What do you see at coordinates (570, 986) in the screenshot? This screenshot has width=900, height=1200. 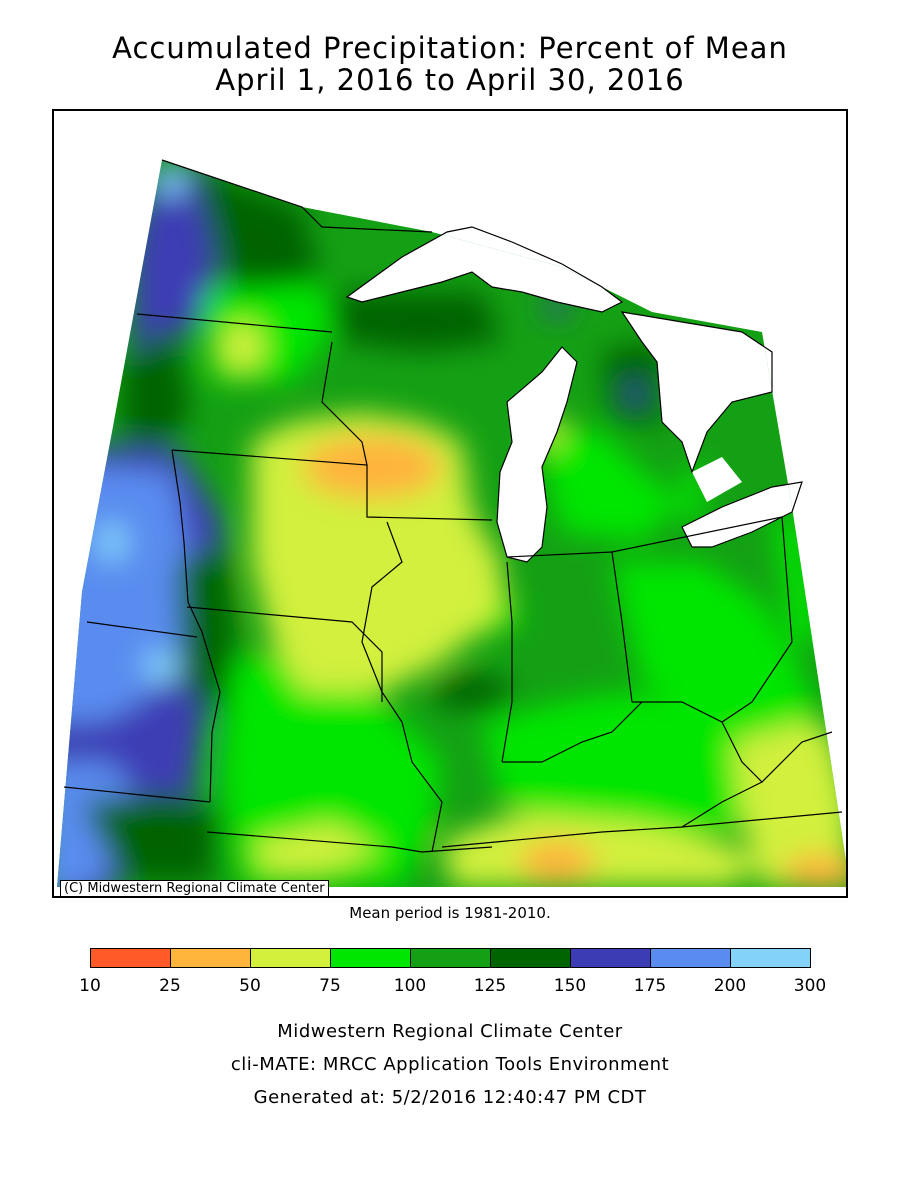 I see `legend-tick-label: 150` at bounding box center [570, 986].